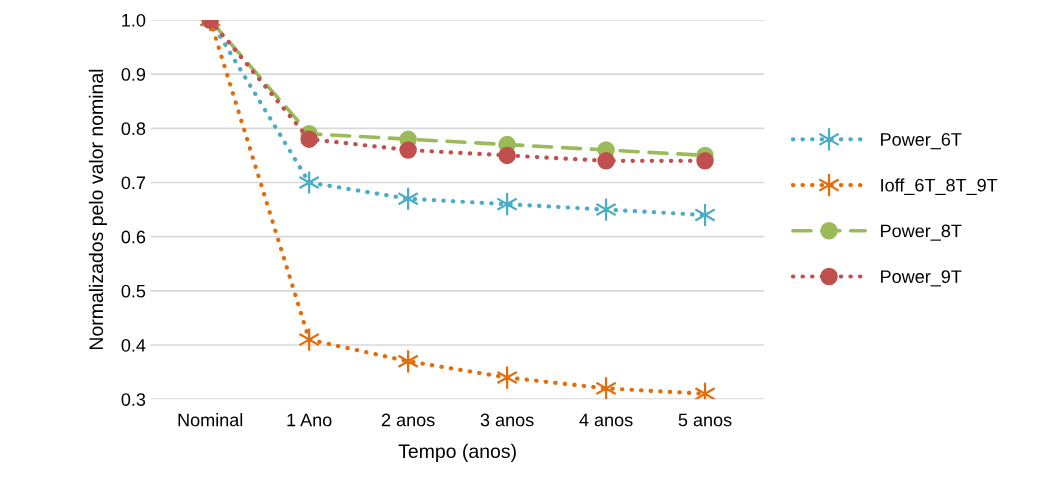 Image resolution: width=1040 pixels, height=499 pixels. I want to click on y-axis-title: Normalizados pelo valor nominal, so click(97, 209).